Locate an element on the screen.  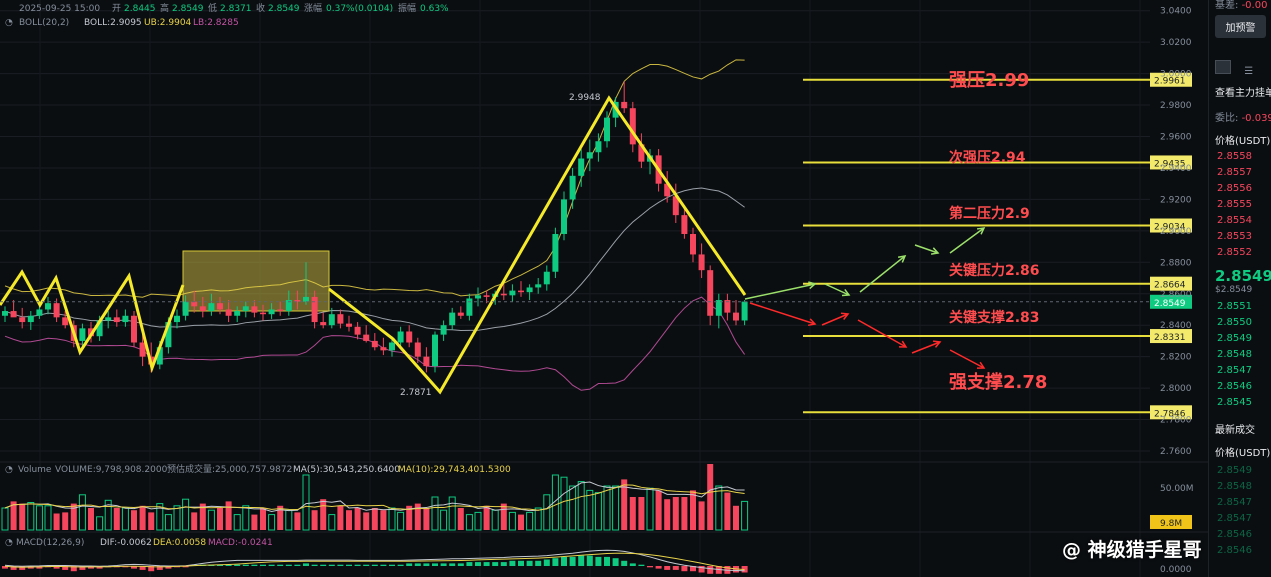
trade-list: 2.8549 2.8548 2.8547 2.8547 2.8546 2.8546 is located at coordinates (1240, 511).